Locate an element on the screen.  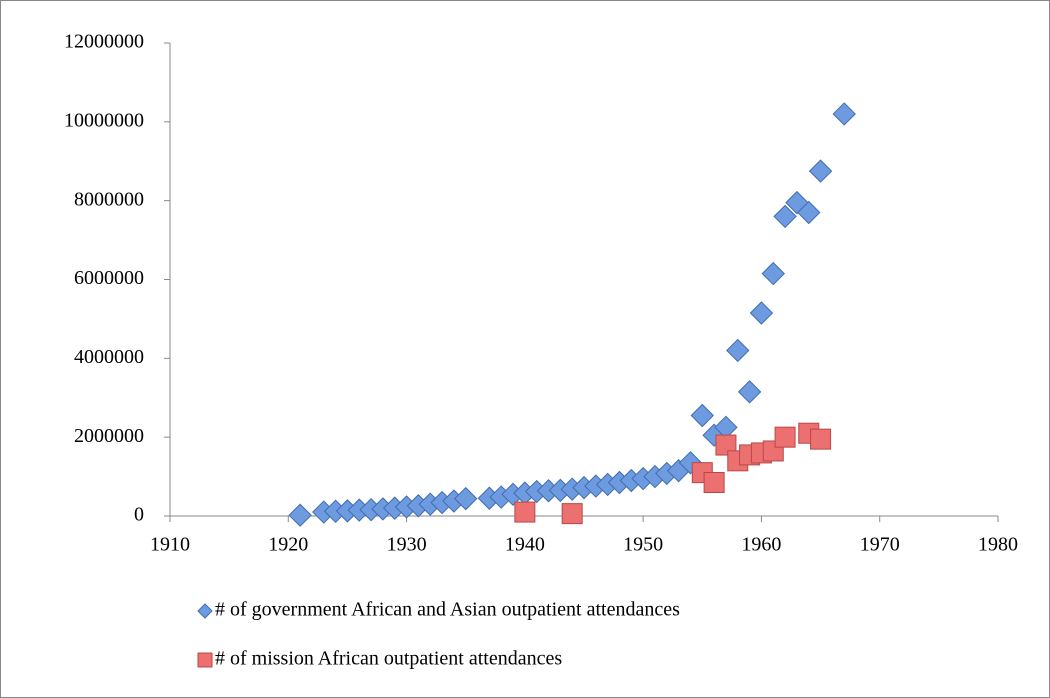
x-tick-label: 1920 is located at coordinates (288, 545).